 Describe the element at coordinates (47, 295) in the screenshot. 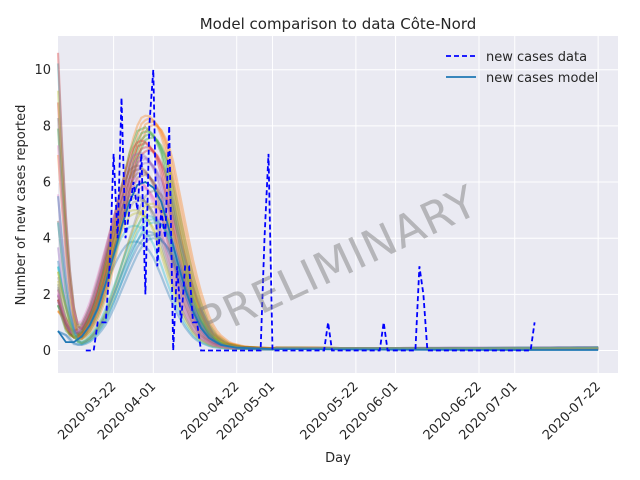

I see `y-tick-label: 2` at that location.